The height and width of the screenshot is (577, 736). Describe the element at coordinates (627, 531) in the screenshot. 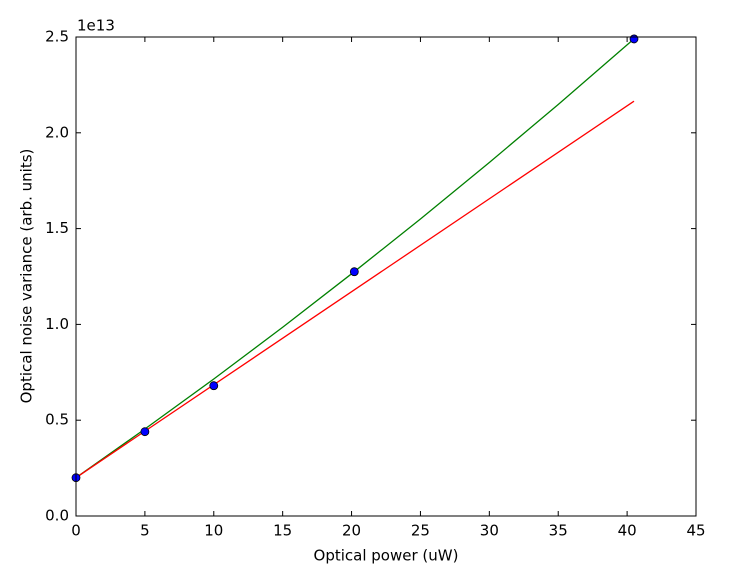

I see `x-tick-label: 40` at that location.